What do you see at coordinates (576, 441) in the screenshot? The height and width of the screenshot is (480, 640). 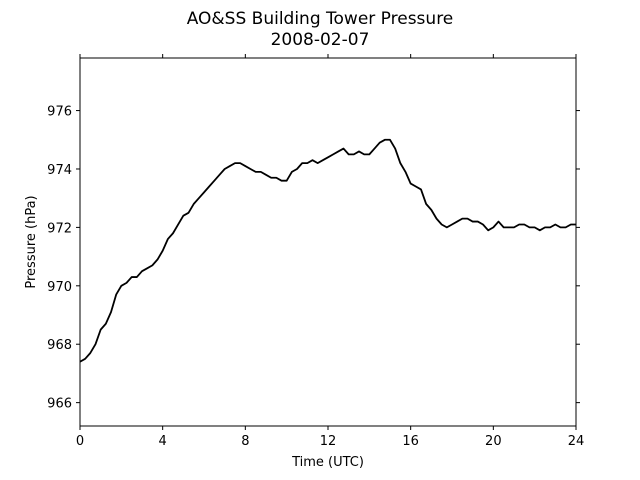 I see `x-tick-label: 24` at bounding box center [576, 441].